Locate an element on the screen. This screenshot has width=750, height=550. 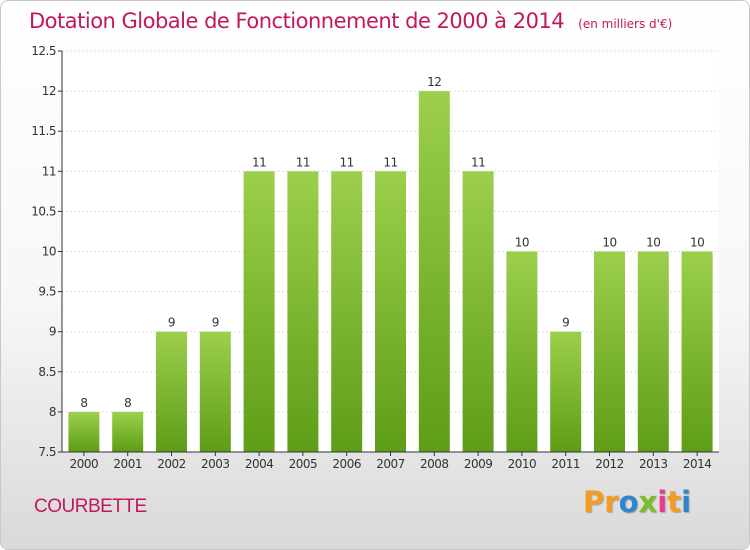
bar-value-label: 12 is located at coordinates (434, 82).